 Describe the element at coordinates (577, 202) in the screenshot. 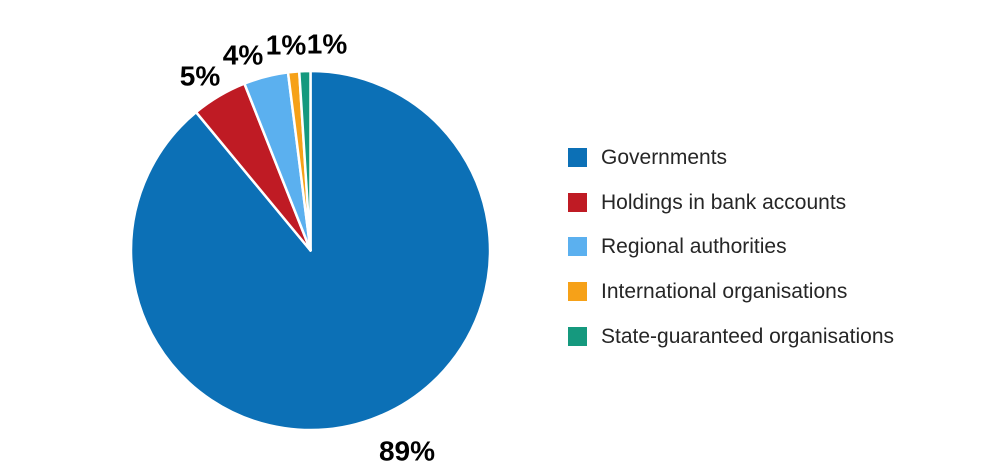

I see `legend-swatch-holdings-in-bank-accounts` at that location.